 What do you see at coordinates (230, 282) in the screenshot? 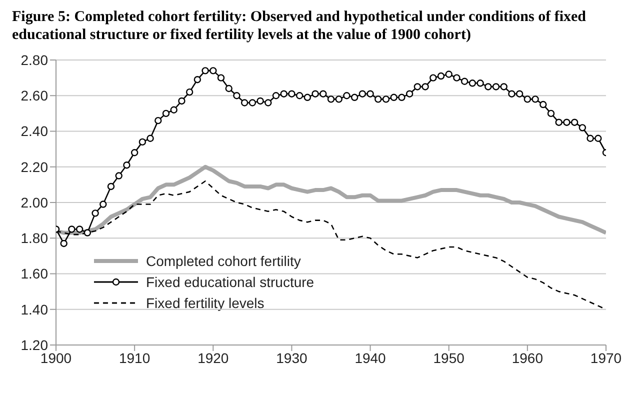
I see `legend-label: Fixed educational structure` at bounding box center [230, 282].